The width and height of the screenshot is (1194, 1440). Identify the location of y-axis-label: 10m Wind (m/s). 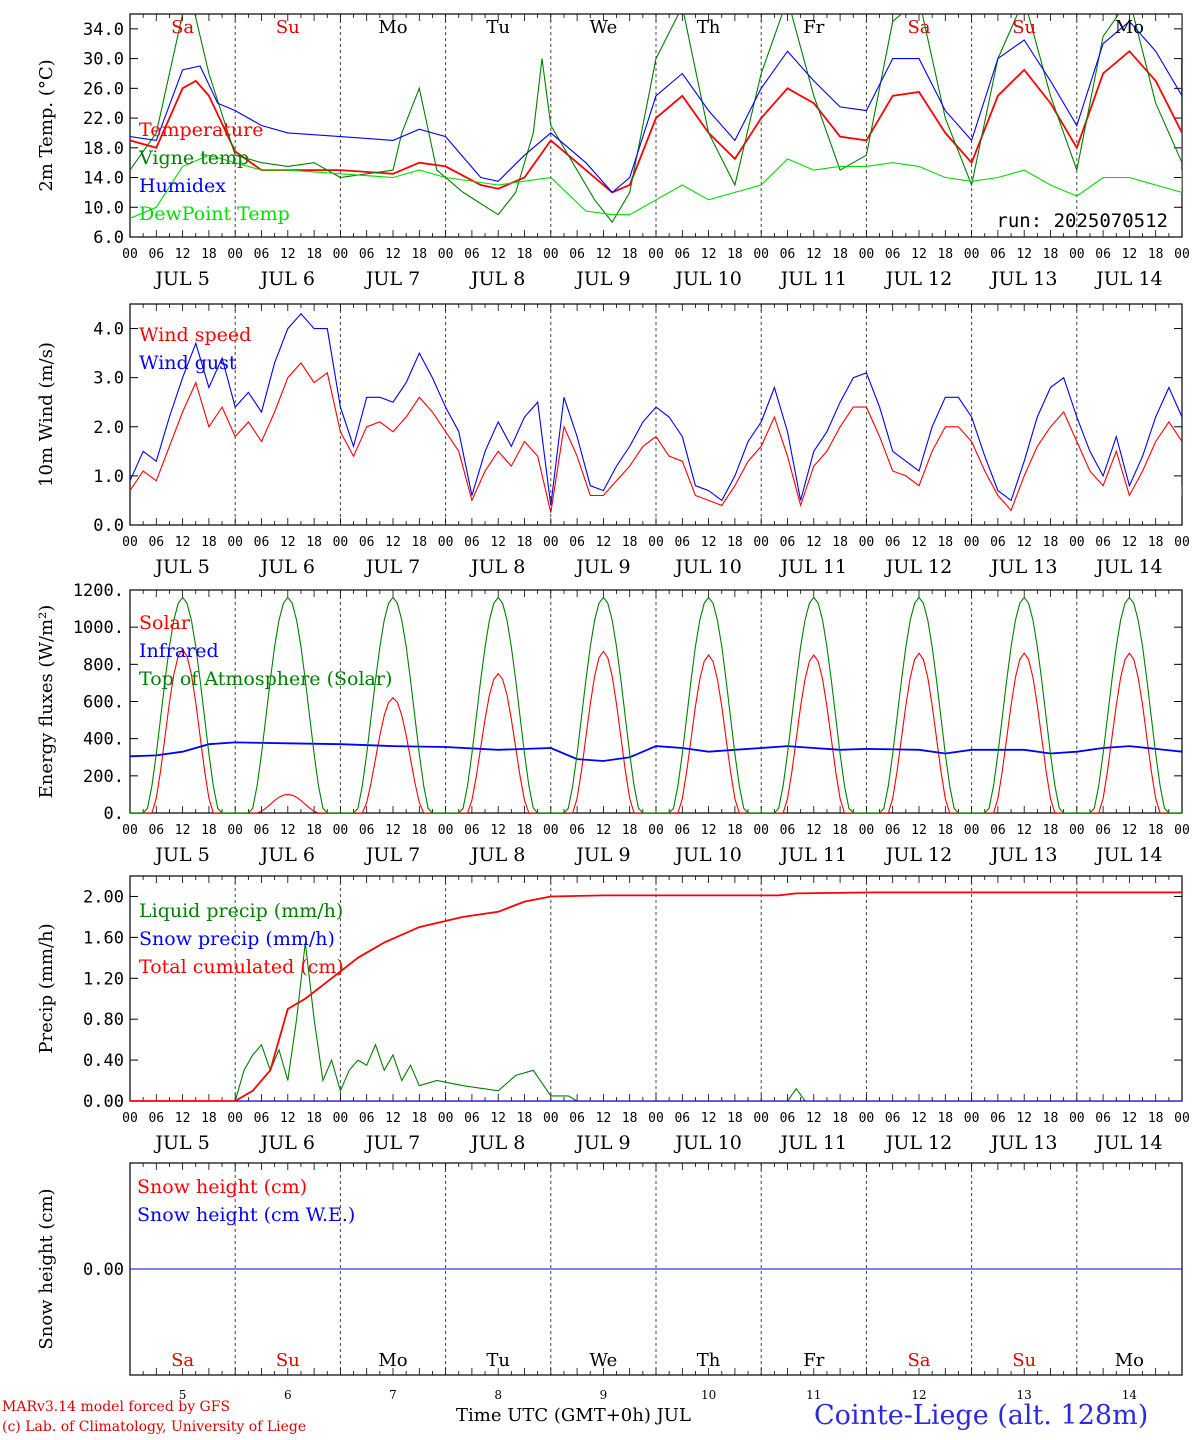
(46, 414).